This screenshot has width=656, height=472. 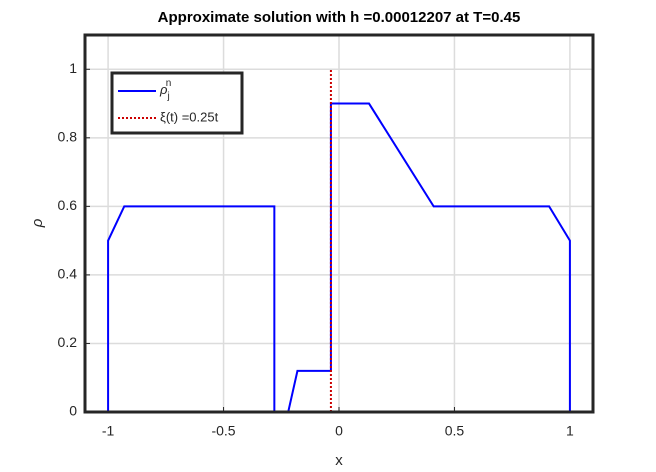 What do you see at coordinates (68, 342) in the screenshot?
I see `y-tick-label: 0.2` at bounding box center [68, 342].